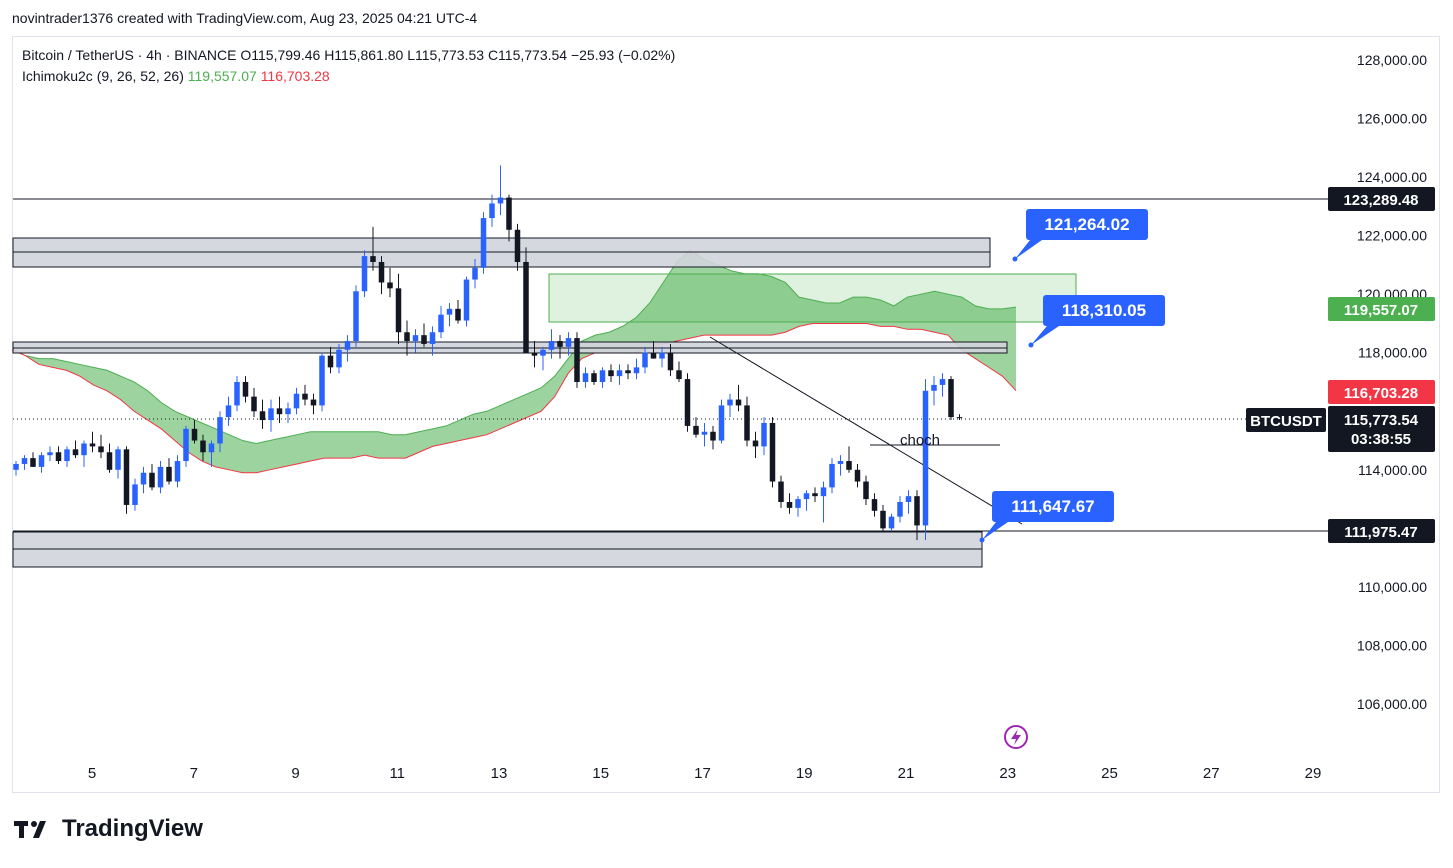 This screenshot has width=1453, height=868. I want to click on price-axis-tick: 110,000.00, so click(1392, 587).